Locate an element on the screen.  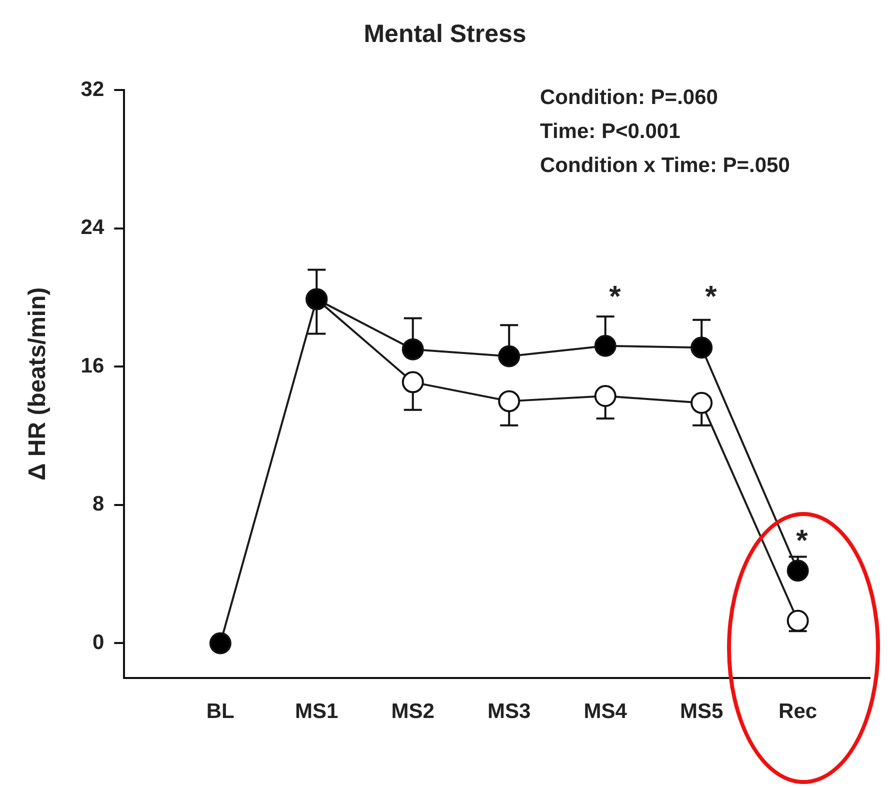
x-tick-label: MS3 is located at coordinates (509, 712).